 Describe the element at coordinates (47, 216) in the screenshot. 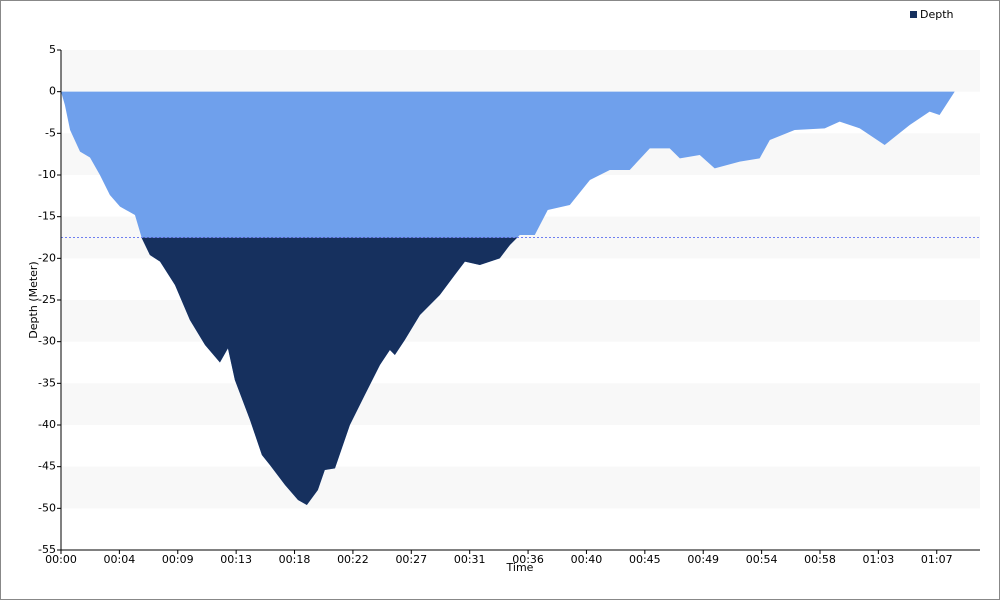

I see `y-tick-label: -15` at that location.